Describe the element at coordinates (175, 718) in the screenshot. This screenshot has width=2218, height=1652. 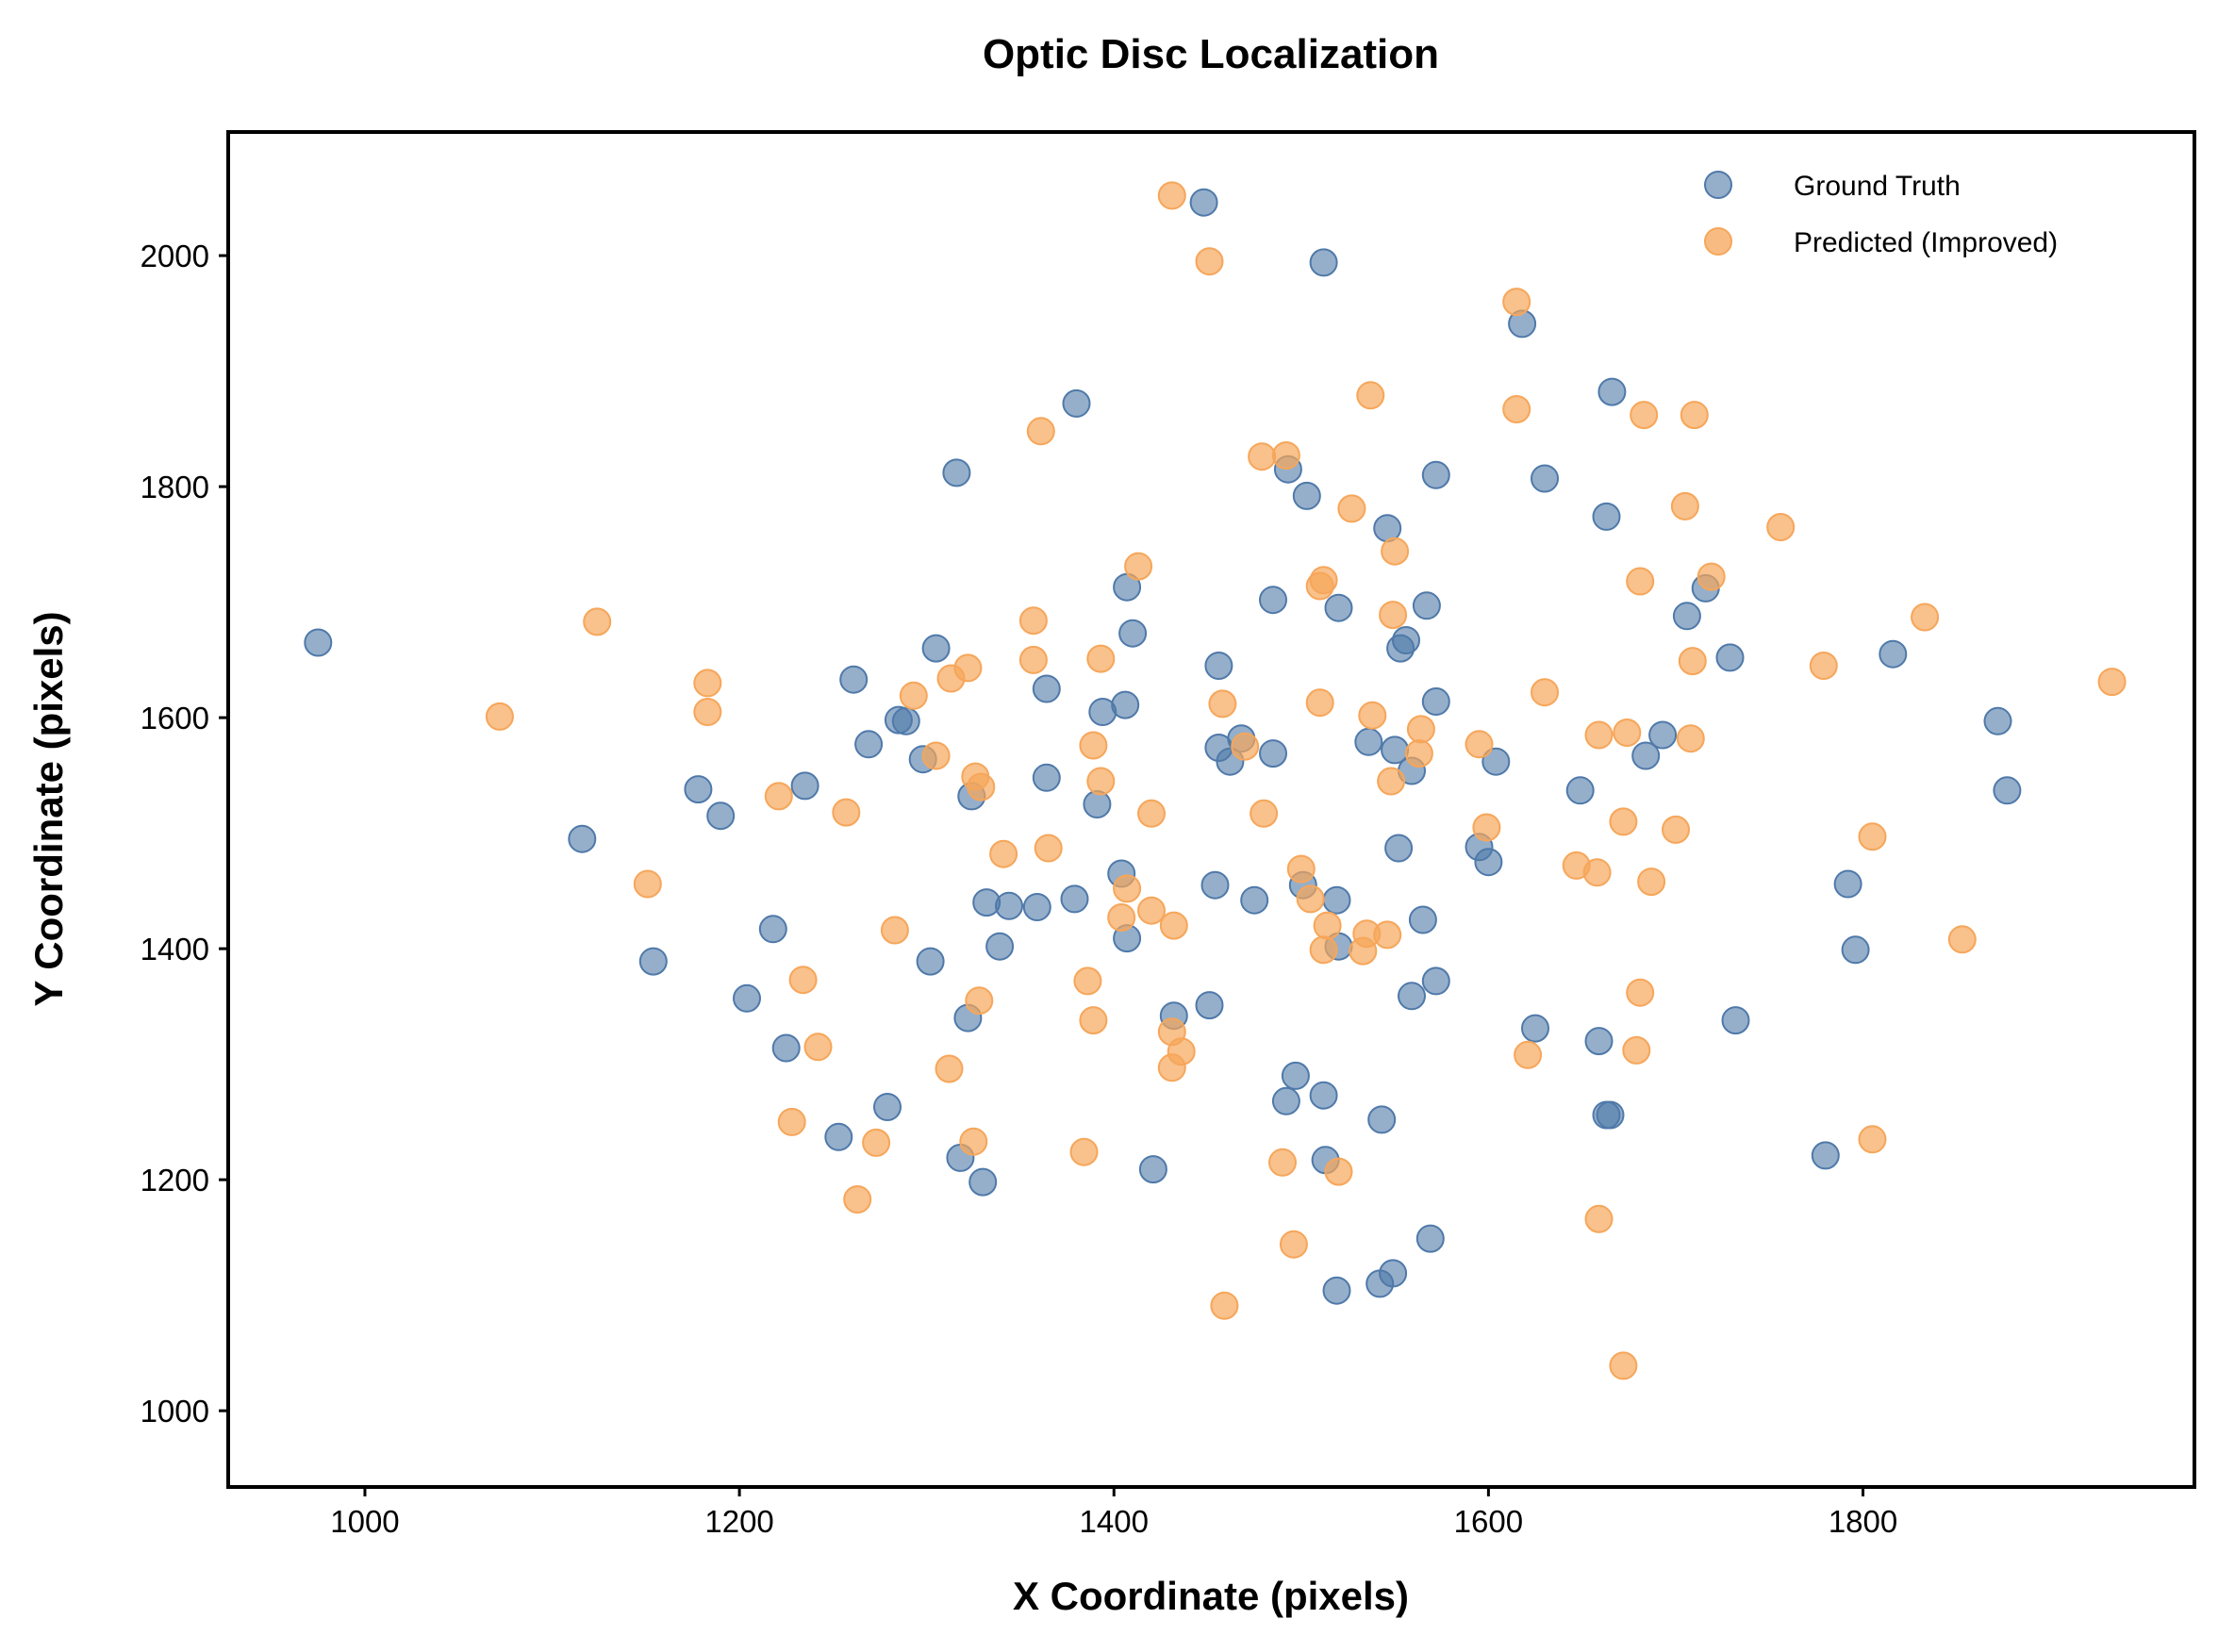
I see `y-tick-label: 1600` at that location.